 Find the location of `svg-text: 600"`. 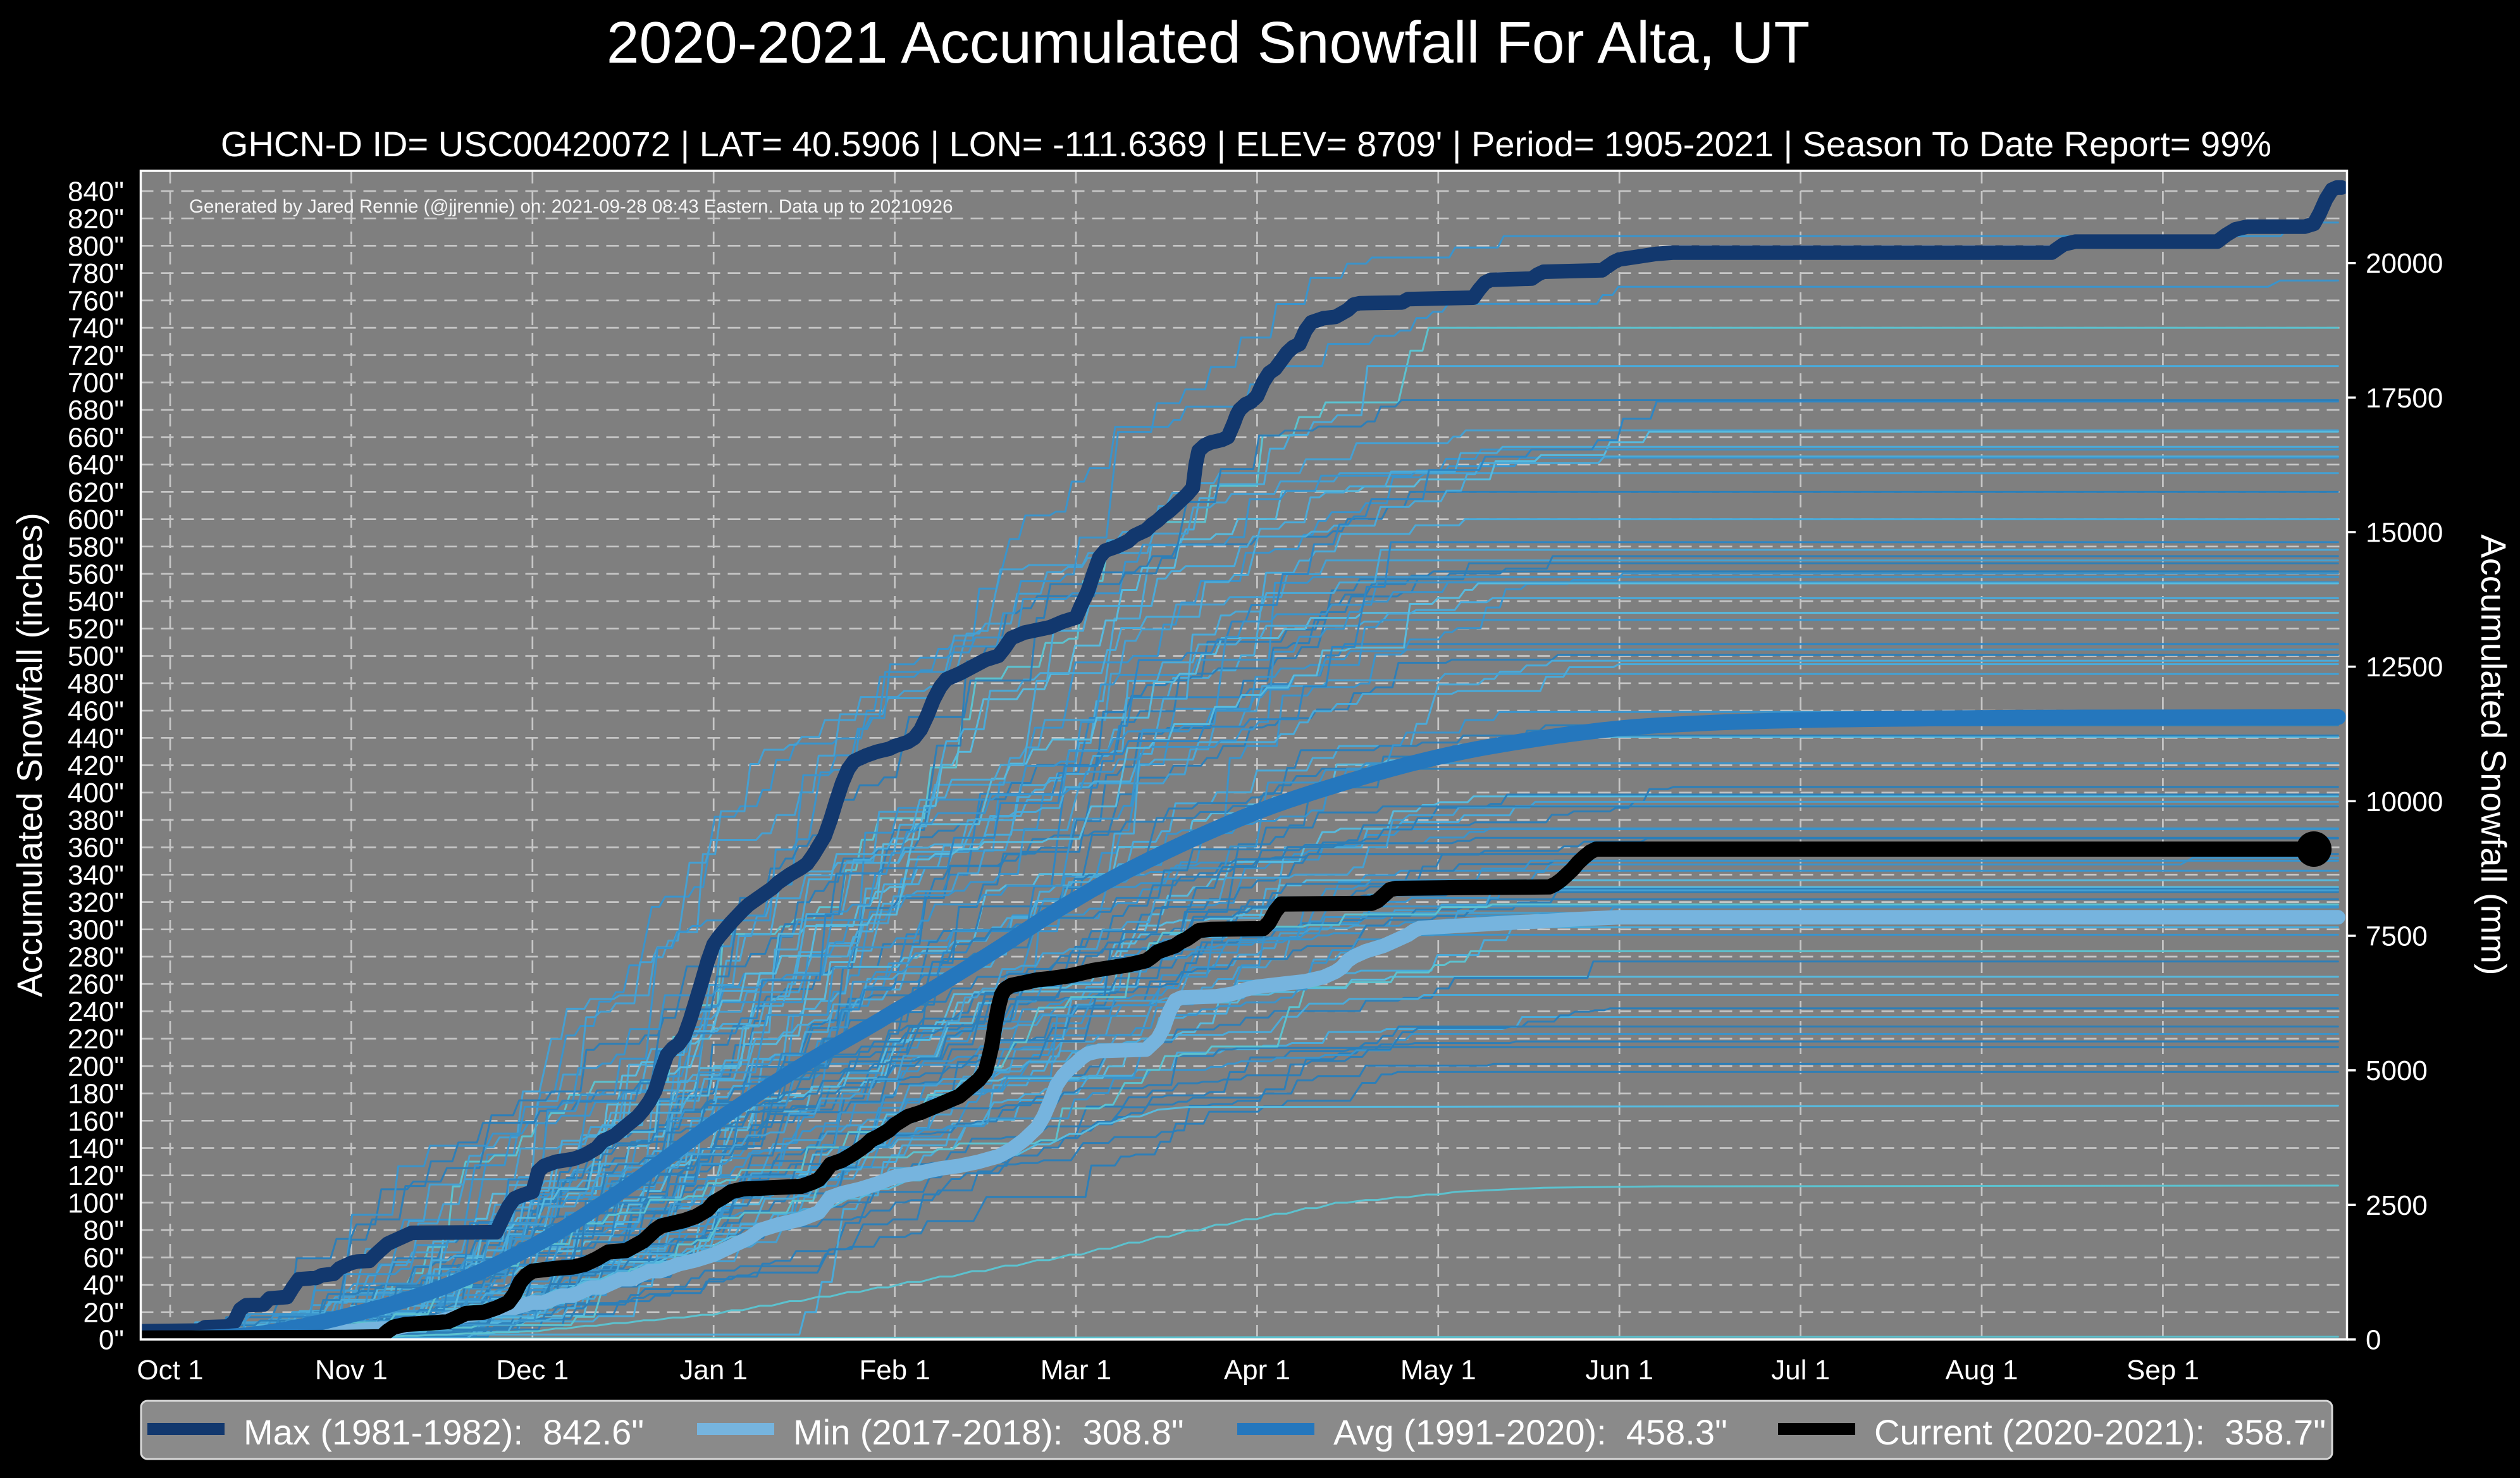

svg-text: 600" is located at coordinates (96, 519).